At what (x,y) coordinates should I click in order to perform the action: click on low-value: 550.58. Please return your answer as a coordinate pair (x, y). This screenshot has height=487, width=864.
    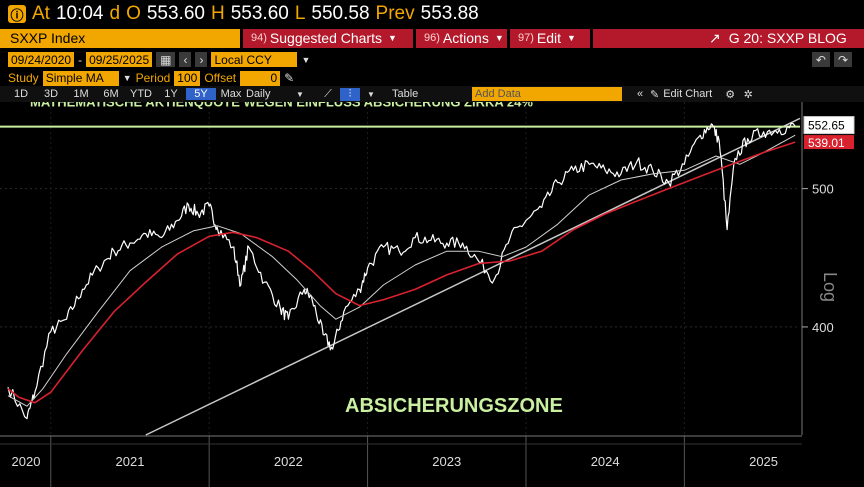
    Looking at the image, I should click on (340, 13).